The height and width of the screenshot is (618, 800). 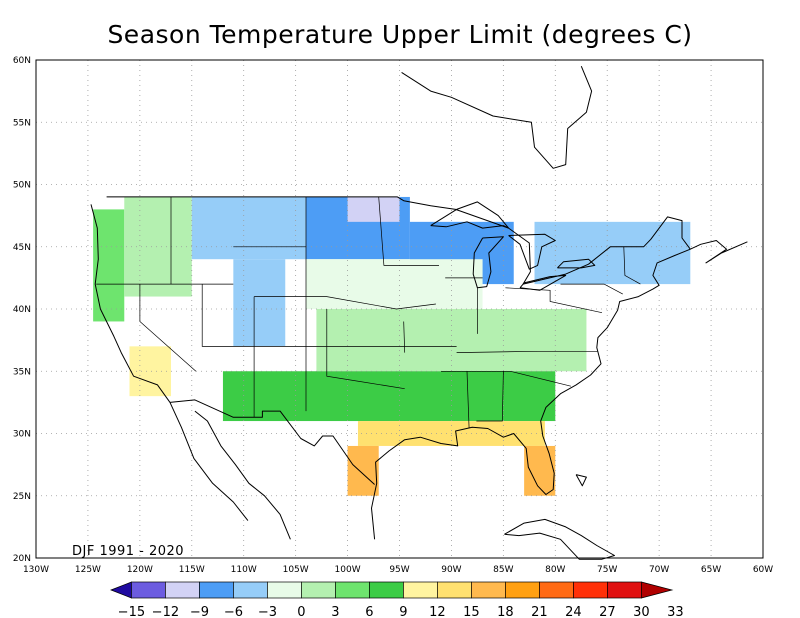 What do you see at coordinates (657, 590) in the screenshot?
I see `colorbar-arrow-right` at bounding box center [657, 590].